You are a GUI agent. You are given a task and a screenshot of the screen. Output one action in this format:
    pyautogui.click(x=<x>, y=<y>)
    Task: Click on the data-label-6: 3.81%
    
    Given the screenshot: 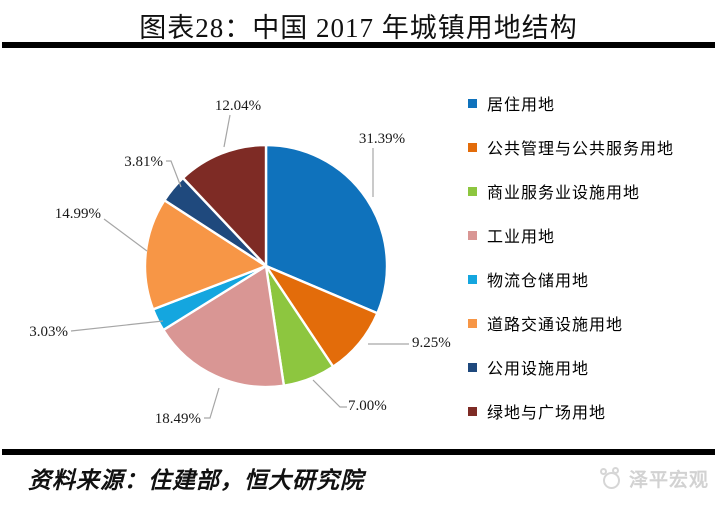 What is the action you would take?
    pyautogui.click(x=143, y=162)
    